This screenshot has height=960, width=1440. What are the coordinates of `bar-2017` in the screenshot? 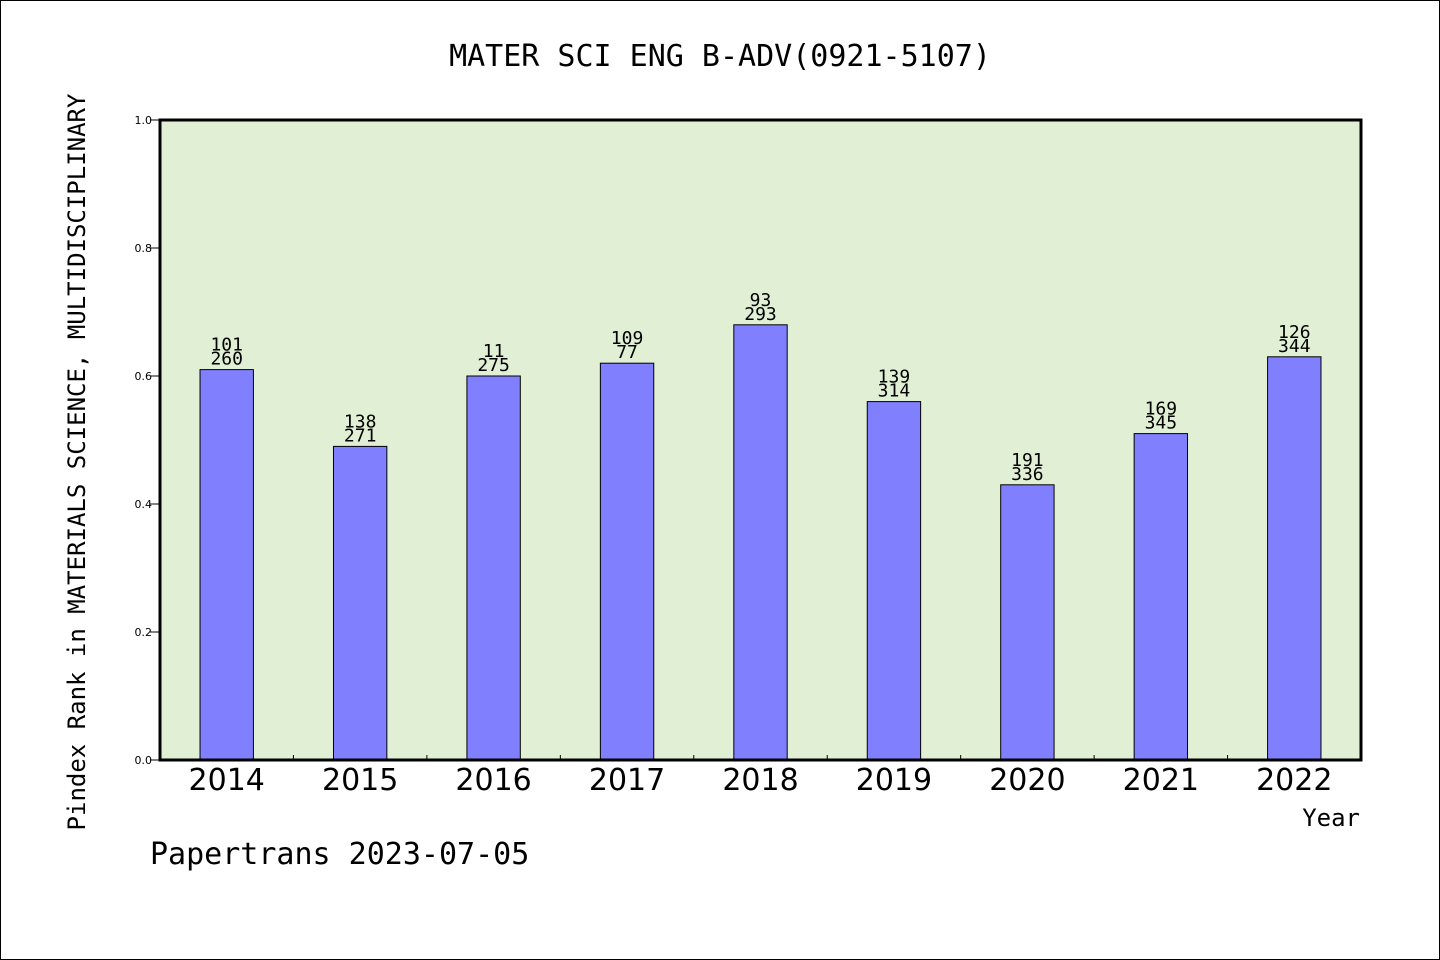 It's located at (627, 561).